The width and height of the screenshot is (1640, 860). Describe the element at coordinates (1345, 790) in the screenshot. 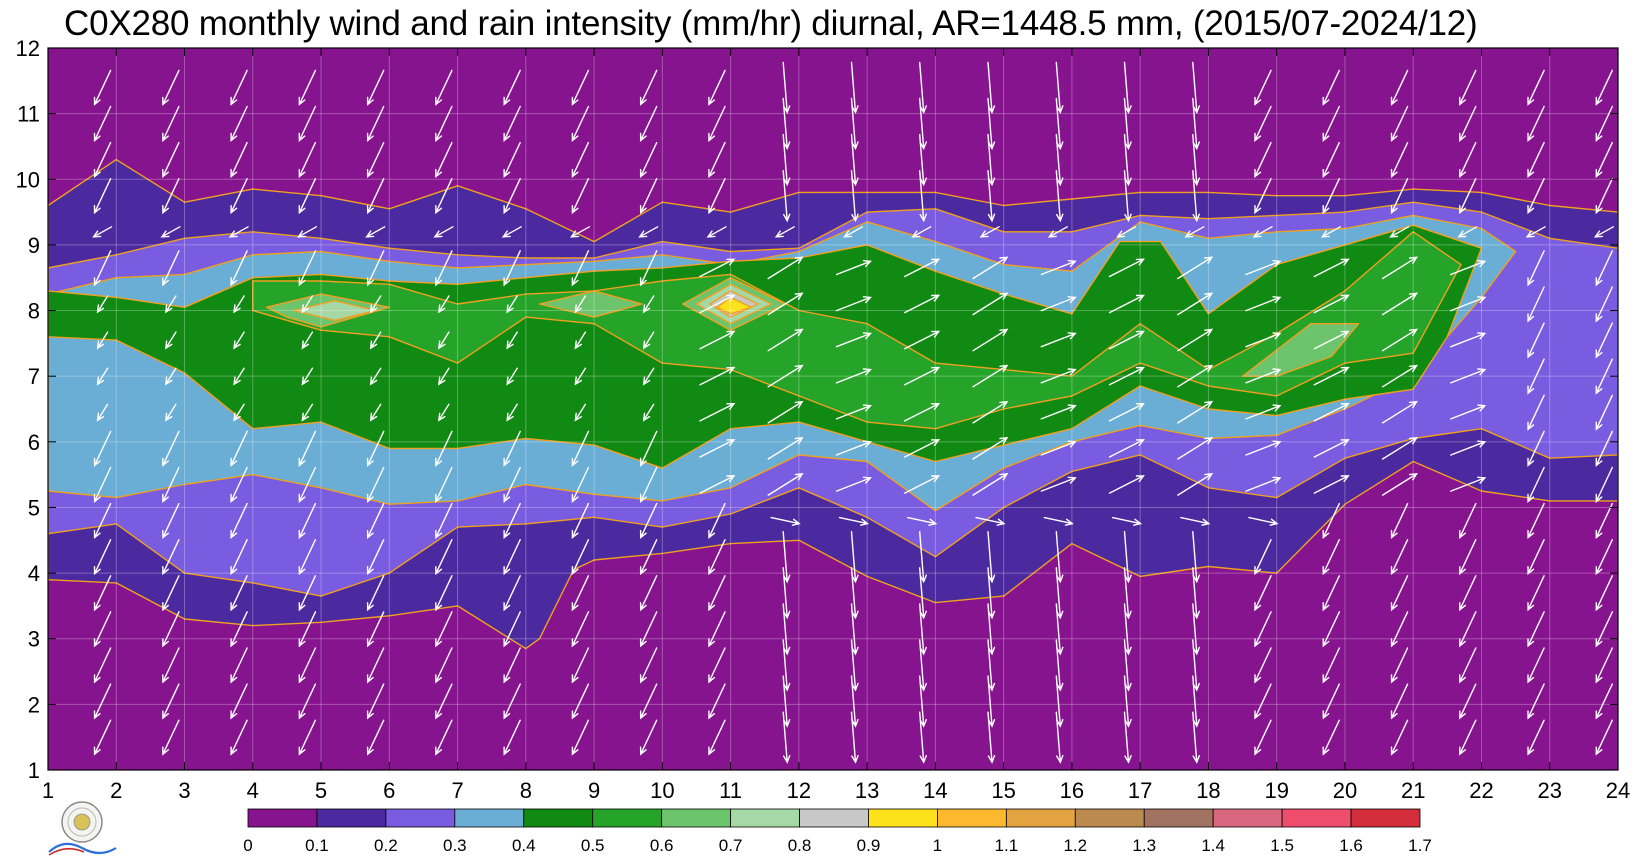

I see `x-tick-label: 20` at that location.